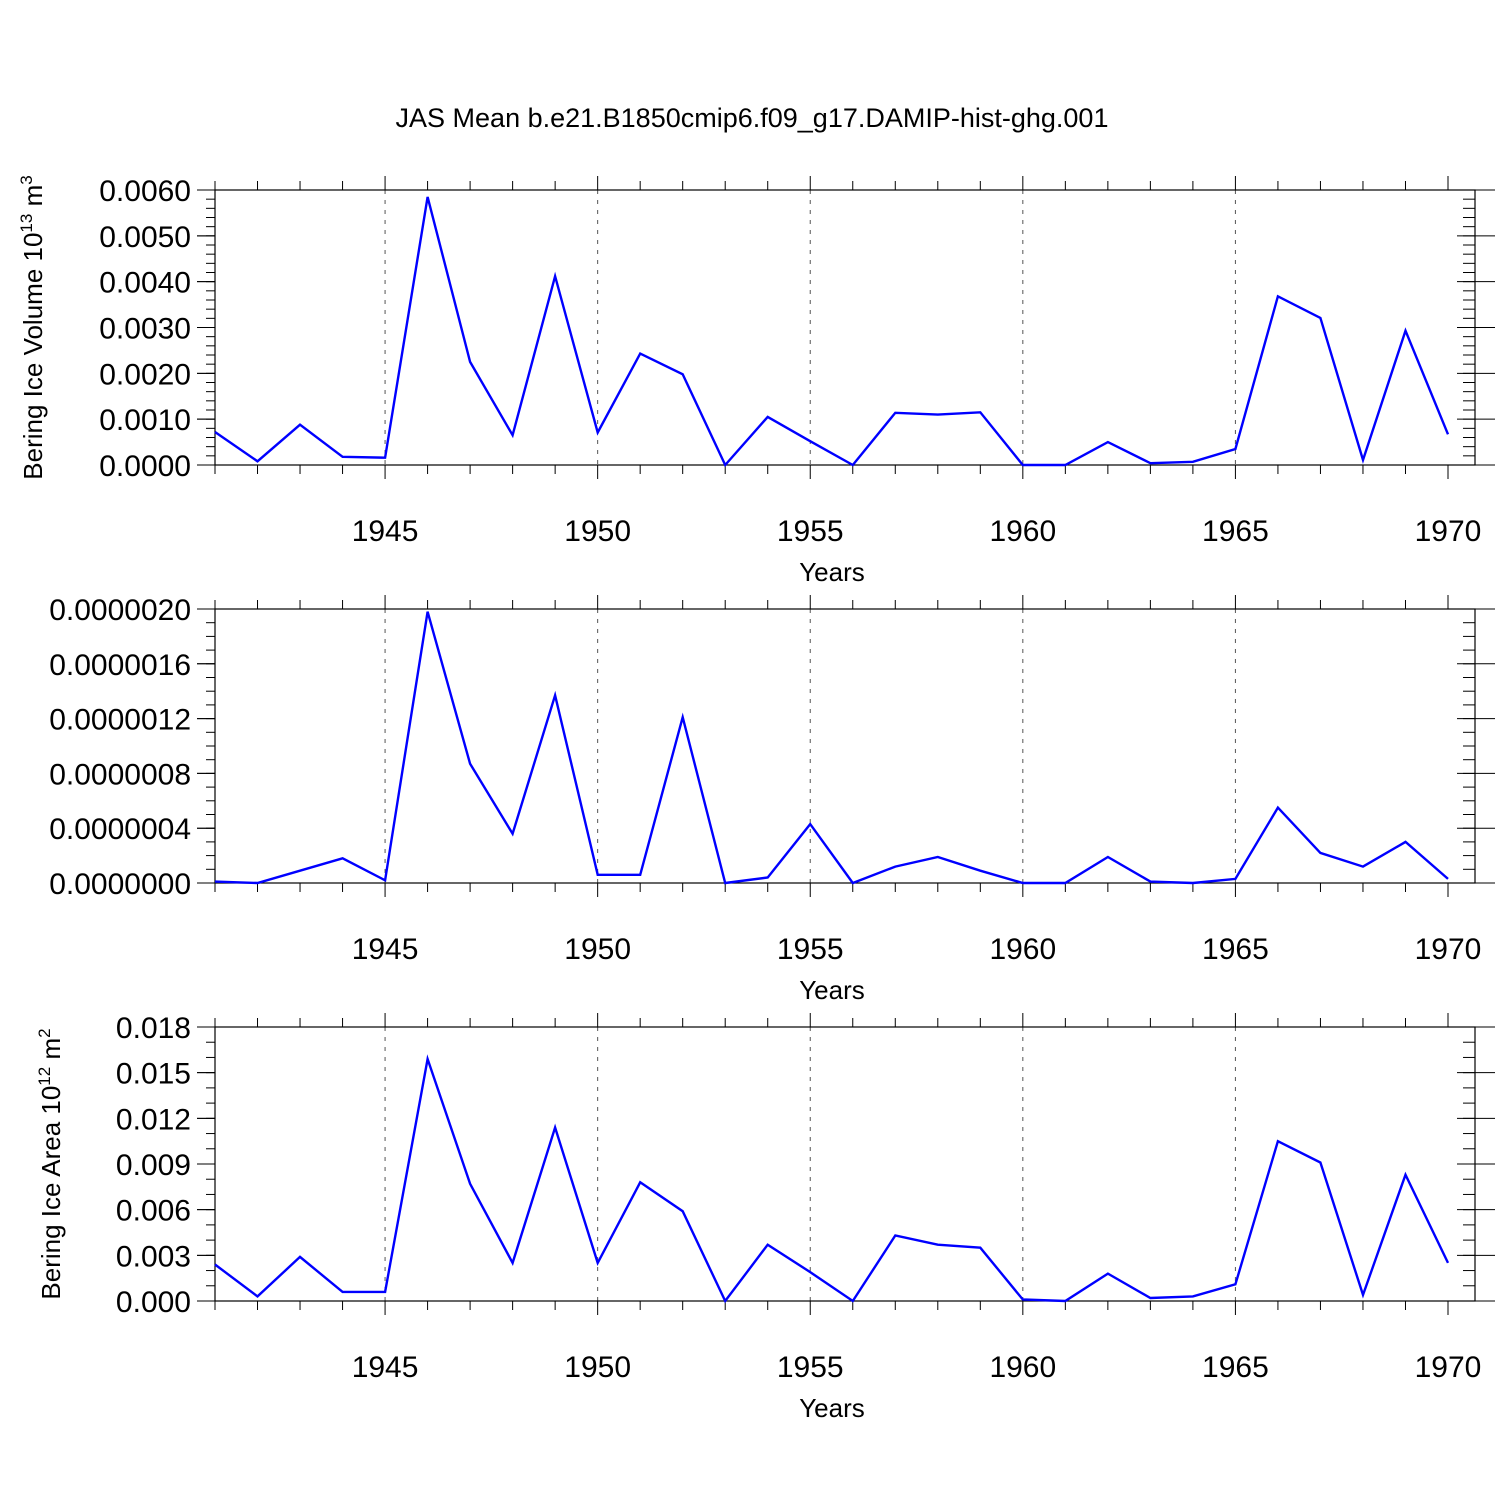 Image resolution: width=1500 pixels, height=1500 pixels. Describe the element at coordinates (153, 1165) in the screenshot. I see `y-tick-label-0.009: 0.009` at that location.